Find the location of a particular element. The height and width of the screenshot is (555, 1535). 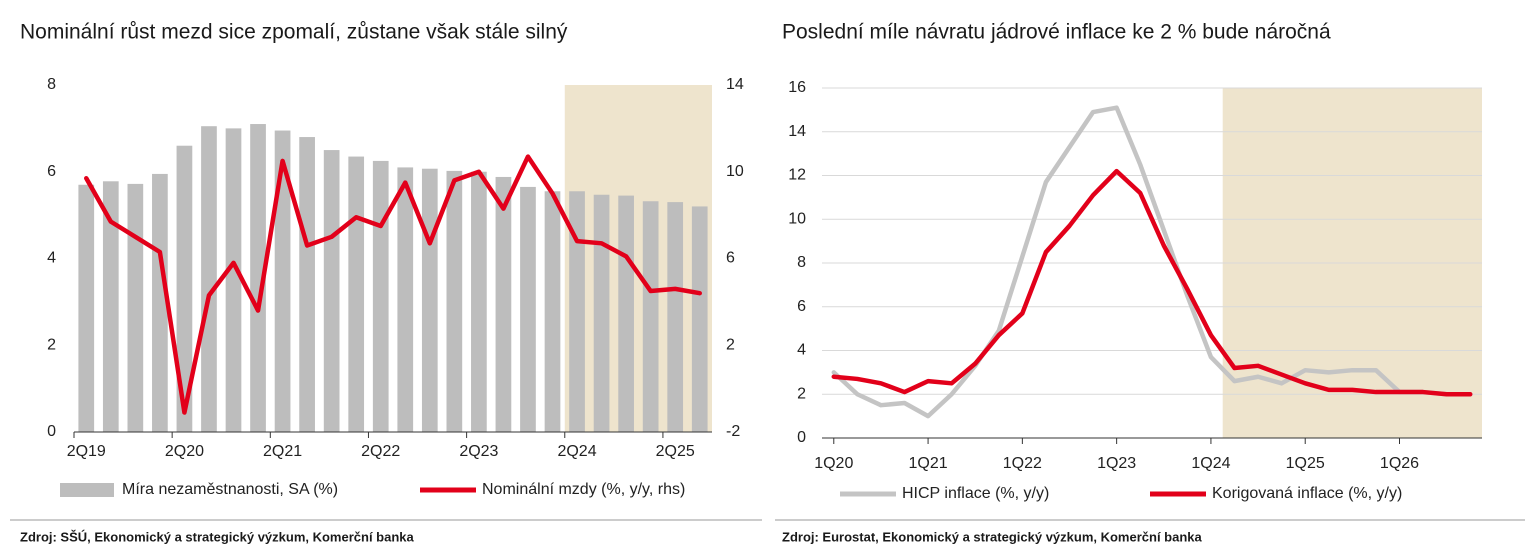

x-tick-label: 2Q23 is located at coordinates (478, 451).